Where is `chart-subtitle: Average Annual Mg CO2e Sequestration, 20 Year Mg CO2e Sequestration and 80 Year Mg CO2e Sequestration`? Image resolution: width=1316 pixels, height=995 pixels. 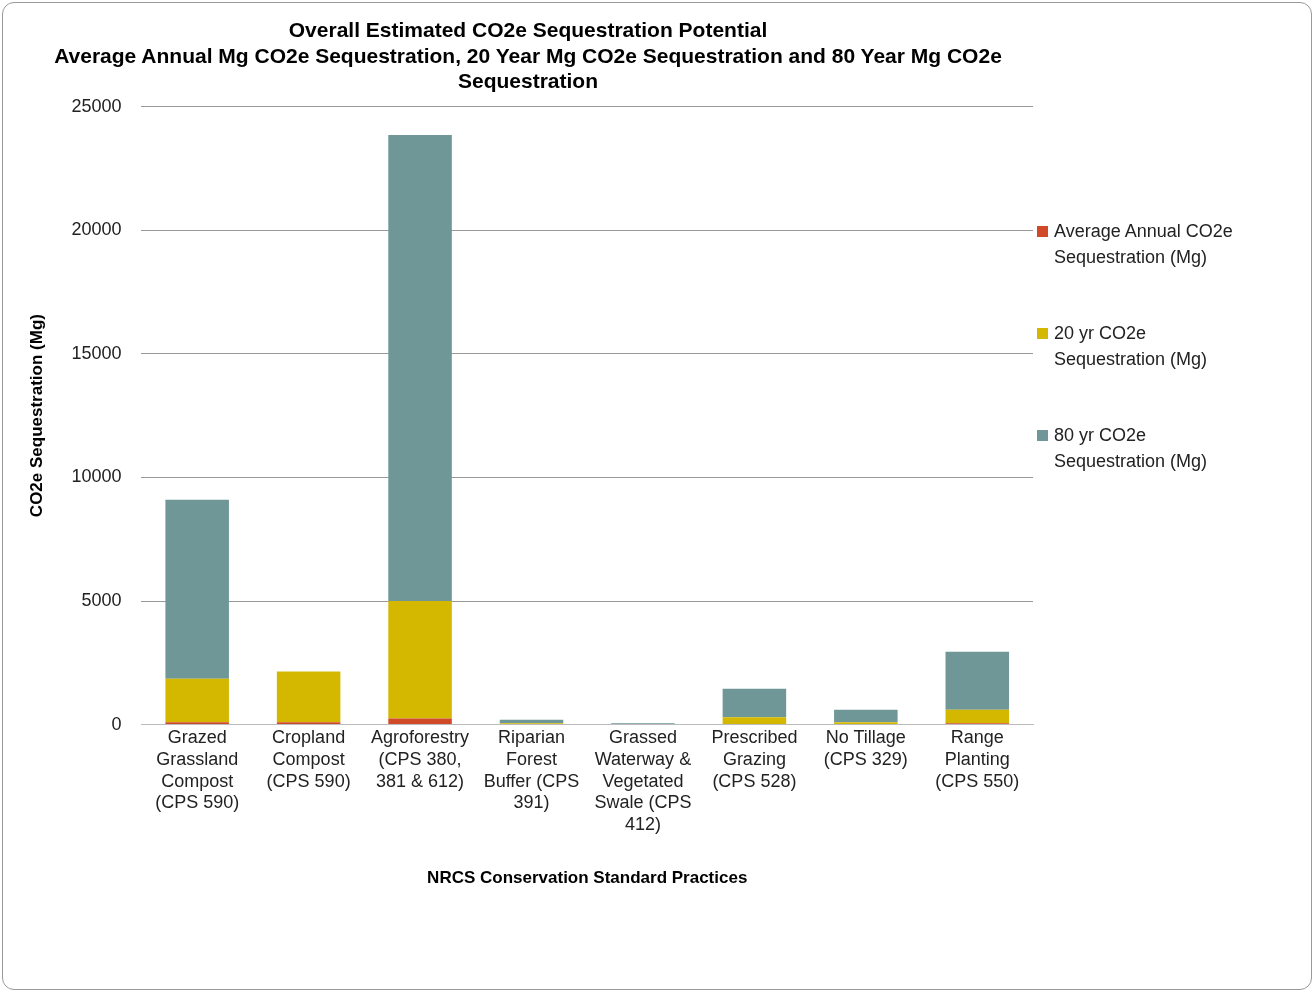
chart-subtitle: Average Annual Mg CO2e Sequestration, 20 Year Mg CO2e Sequestration and 80 Year Mg CO2e Sequestration is located at coordinates (528, 67).